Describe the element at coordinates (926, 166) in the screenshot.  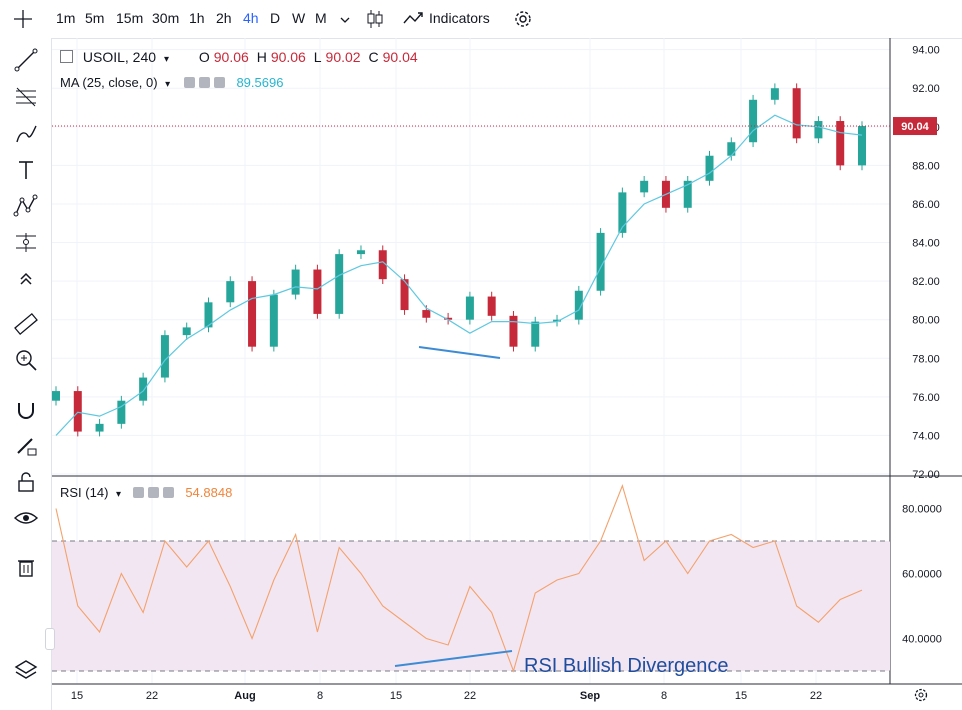
I see `price-axis-label: 88.00` at that location.